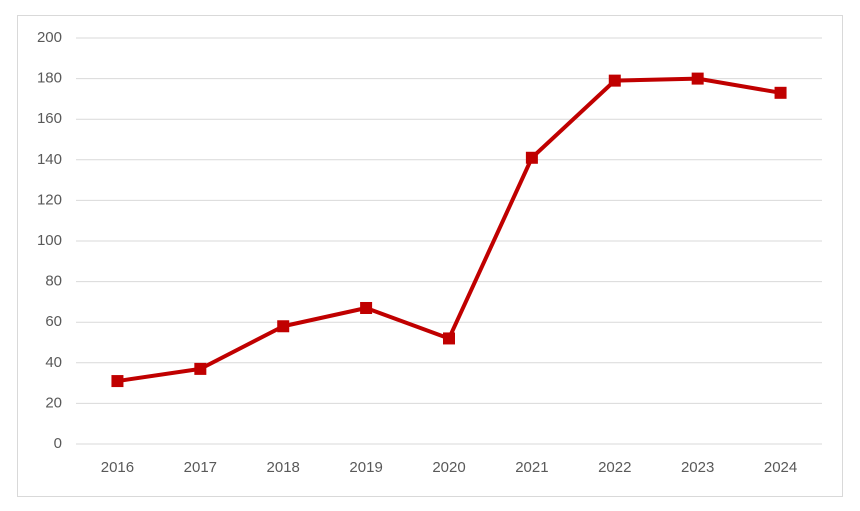 The height and width of the screenshot is (511, 860). What do you see at coordinates (49, 78) in the screenshot?
I see `y-tick-label: 180` at bounding box center [49, 78].